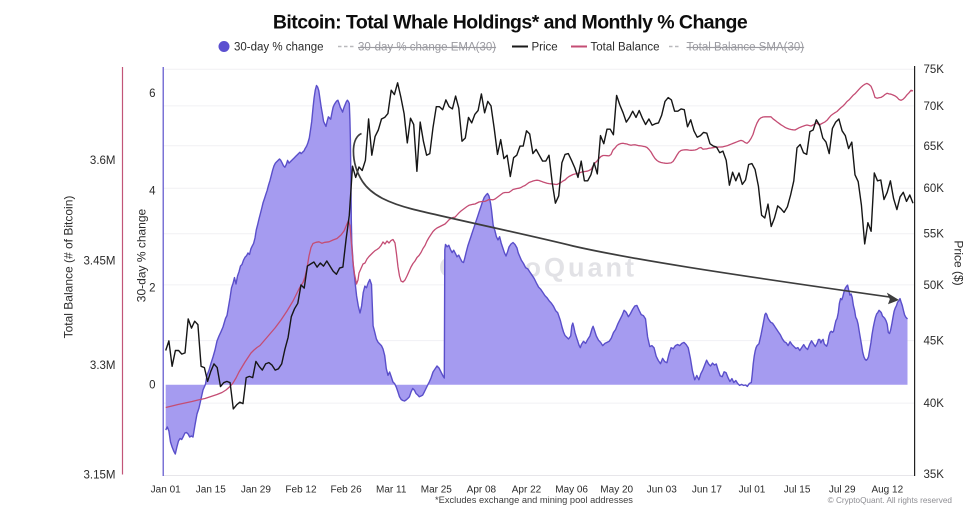  What do you see at coordinates (707, 490) in the screenshot?
I see `svg-text: Jun 17` at bounding box center [707, 490].